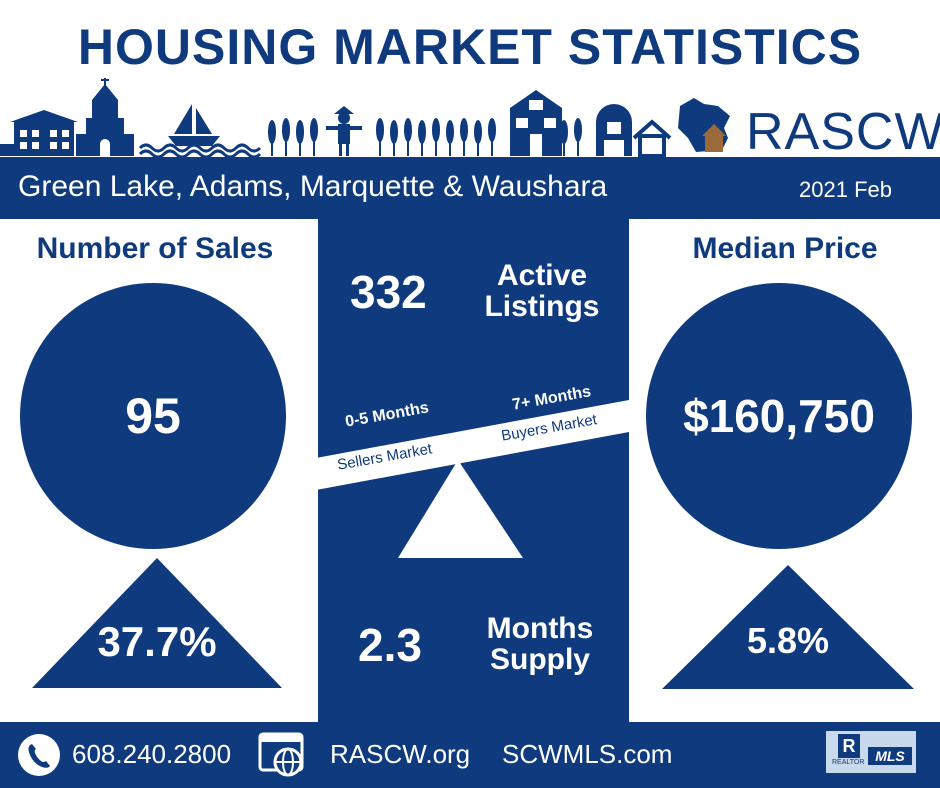  What do you see at coordinates (470, 47) in the screenshot?
I see `page-title: HOUSING MARKET STATISTICS` at bounding box center [470, 47].